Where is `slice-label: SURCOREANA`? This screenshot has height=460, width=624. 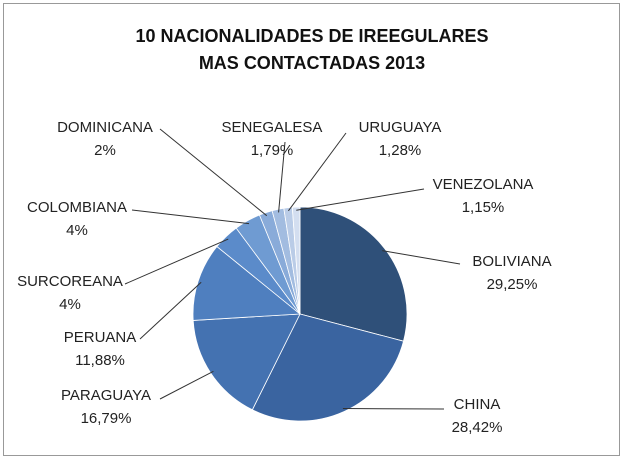
slice-label: SURCOREANA is located at coordinates (70, 281).